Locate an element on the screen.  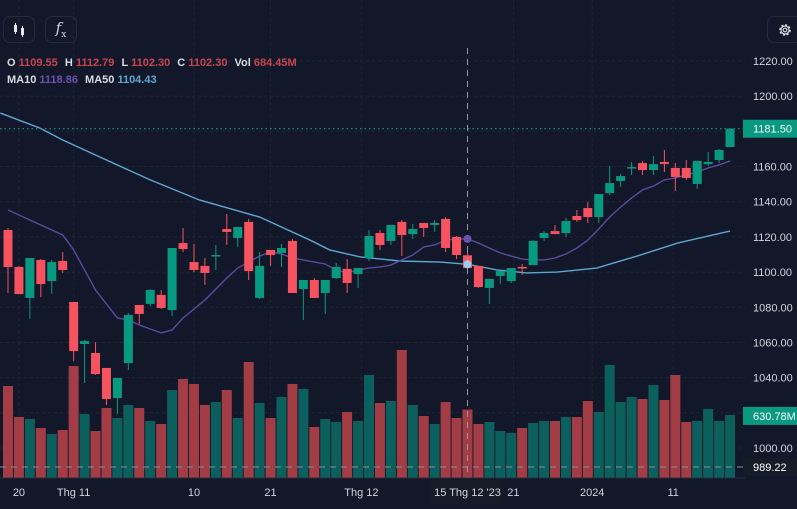
time-tick-label: 20 is located at coordinates (19, 493).